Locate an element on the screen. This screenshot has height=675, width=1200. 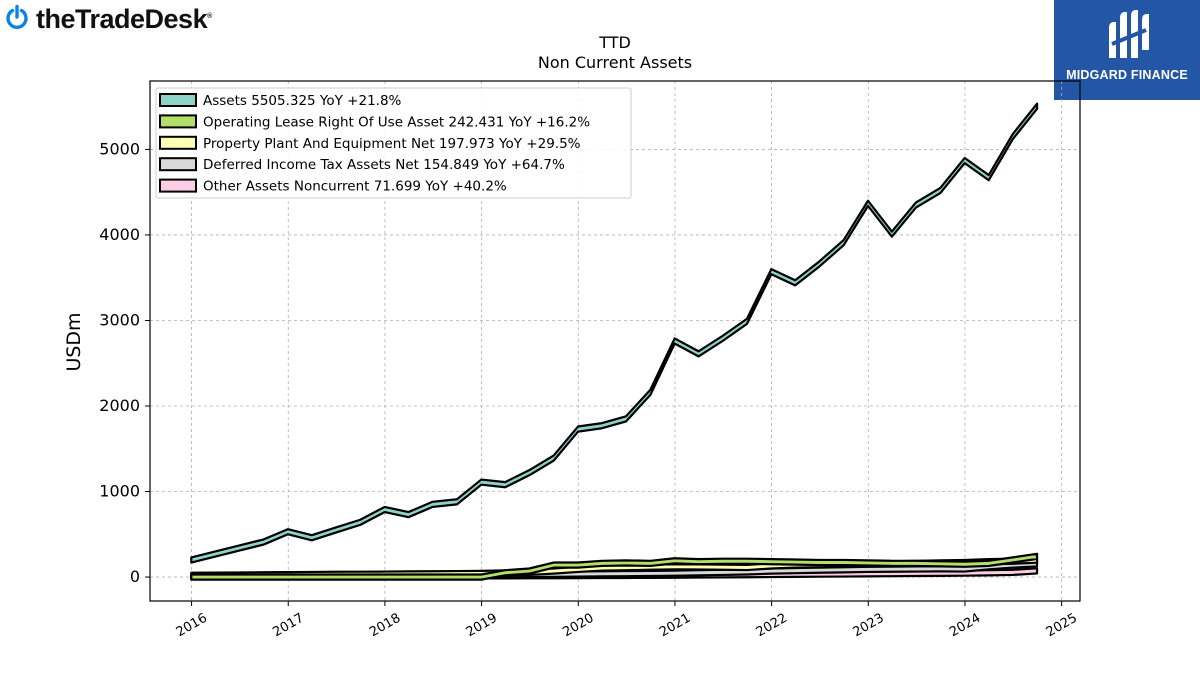
legend-box is located at coordinates (393, 143).